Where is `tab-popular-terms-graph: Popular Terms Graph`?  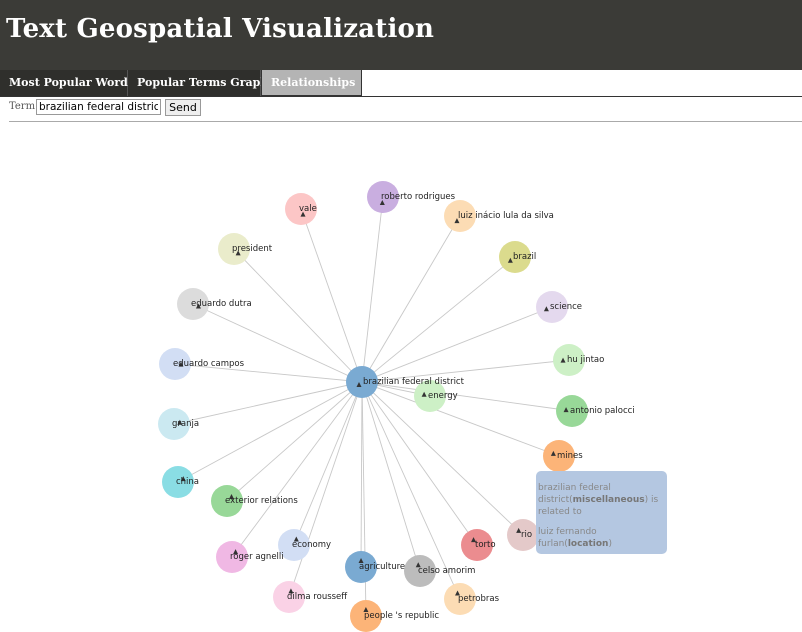 tab-popular-terms-graph: Popular Terms Graph is located at coordinates (198, 83).